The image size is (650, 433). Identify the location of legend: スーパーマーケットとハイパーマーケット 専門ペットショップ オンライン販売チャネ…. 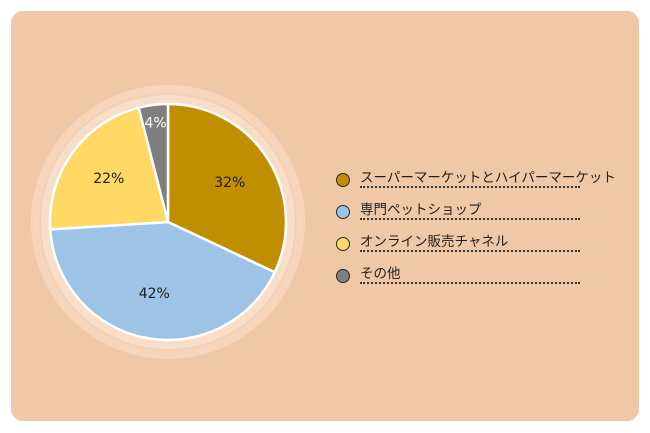
(478, 228).